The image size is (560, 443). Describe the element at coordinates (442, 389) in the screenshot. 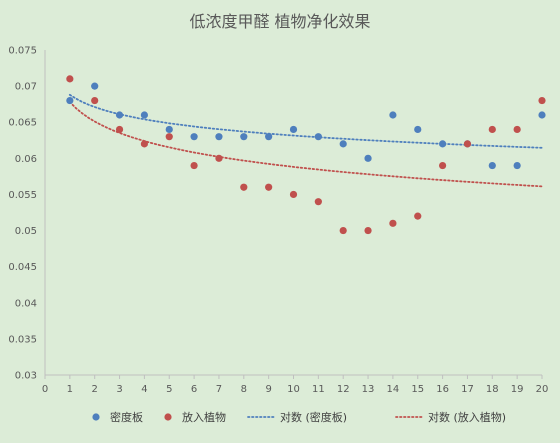

I see `x-tick-label-16: 16` at that location.